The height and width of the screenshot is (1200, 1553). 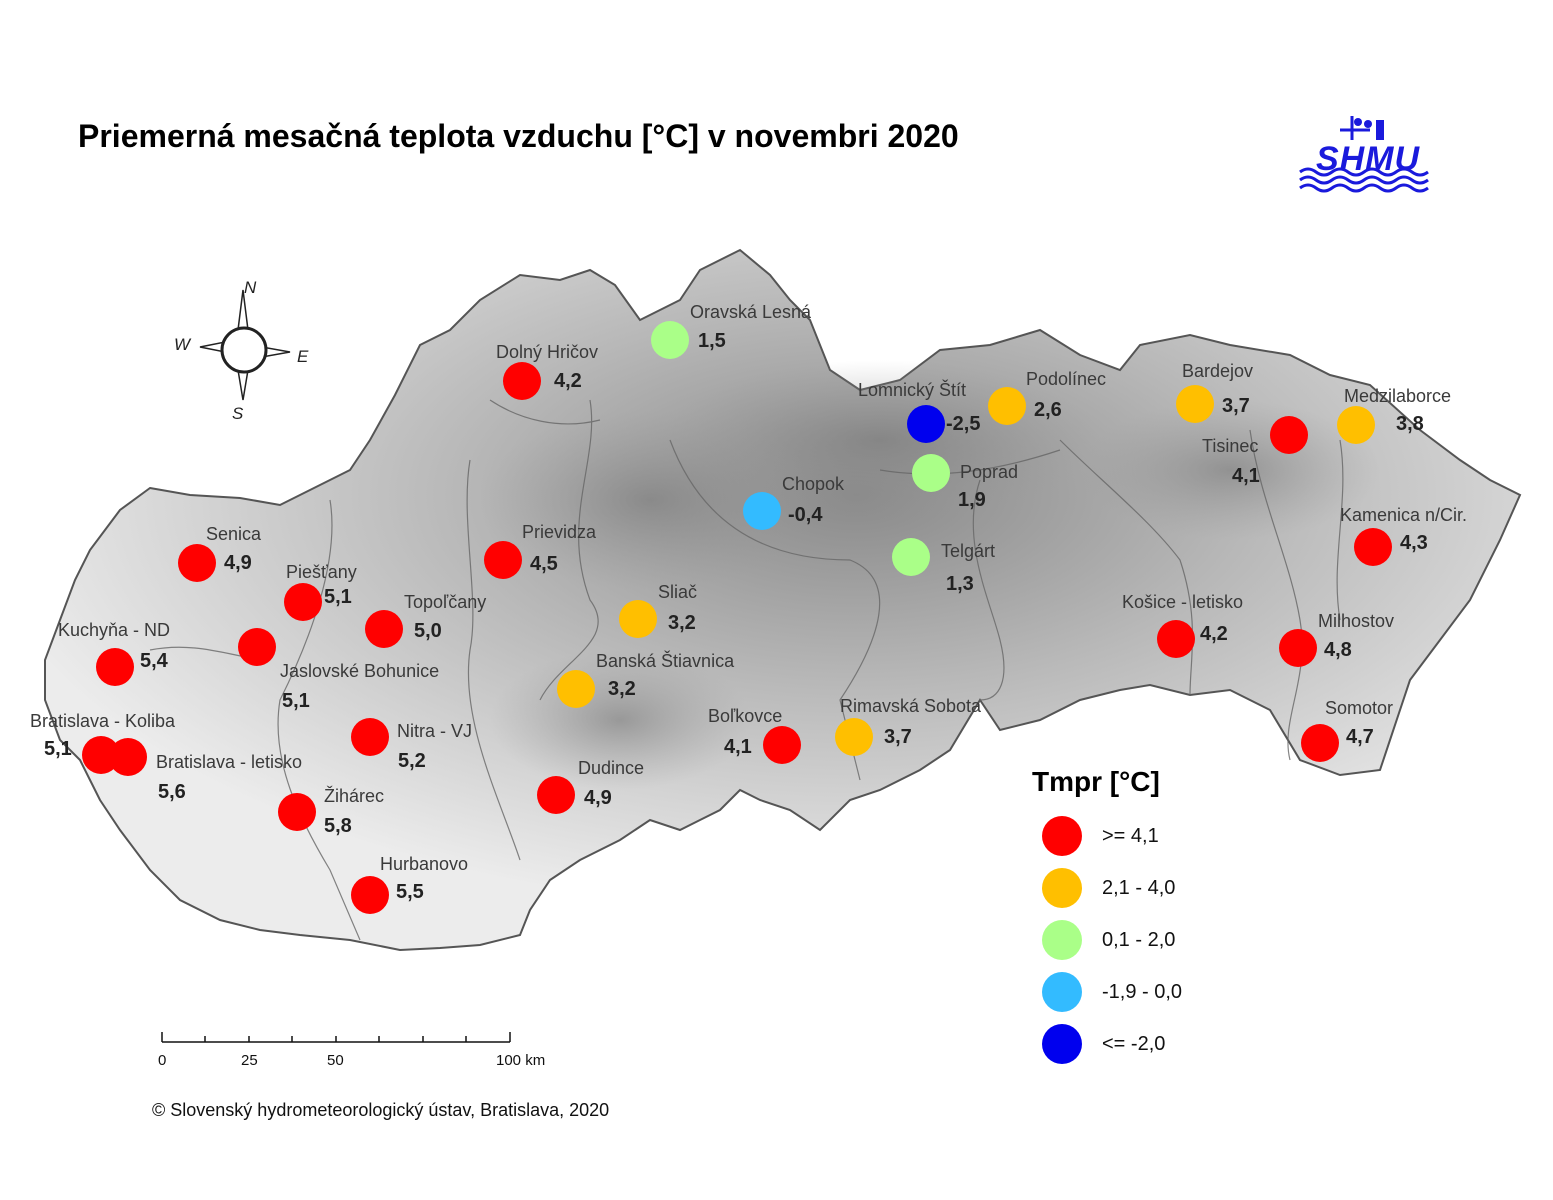 What do you see at coordinates (428, 631) in the screenshot?
I see `station-value: 5,0` at bounding box center [428, 631].